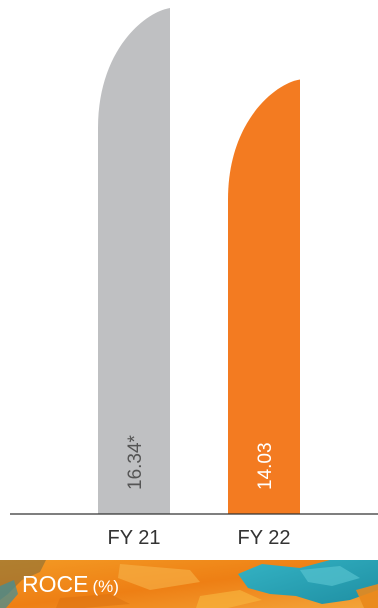 The image size is (378, 608). I want to click on chart-title: ROCE (%), so click(70, 585).